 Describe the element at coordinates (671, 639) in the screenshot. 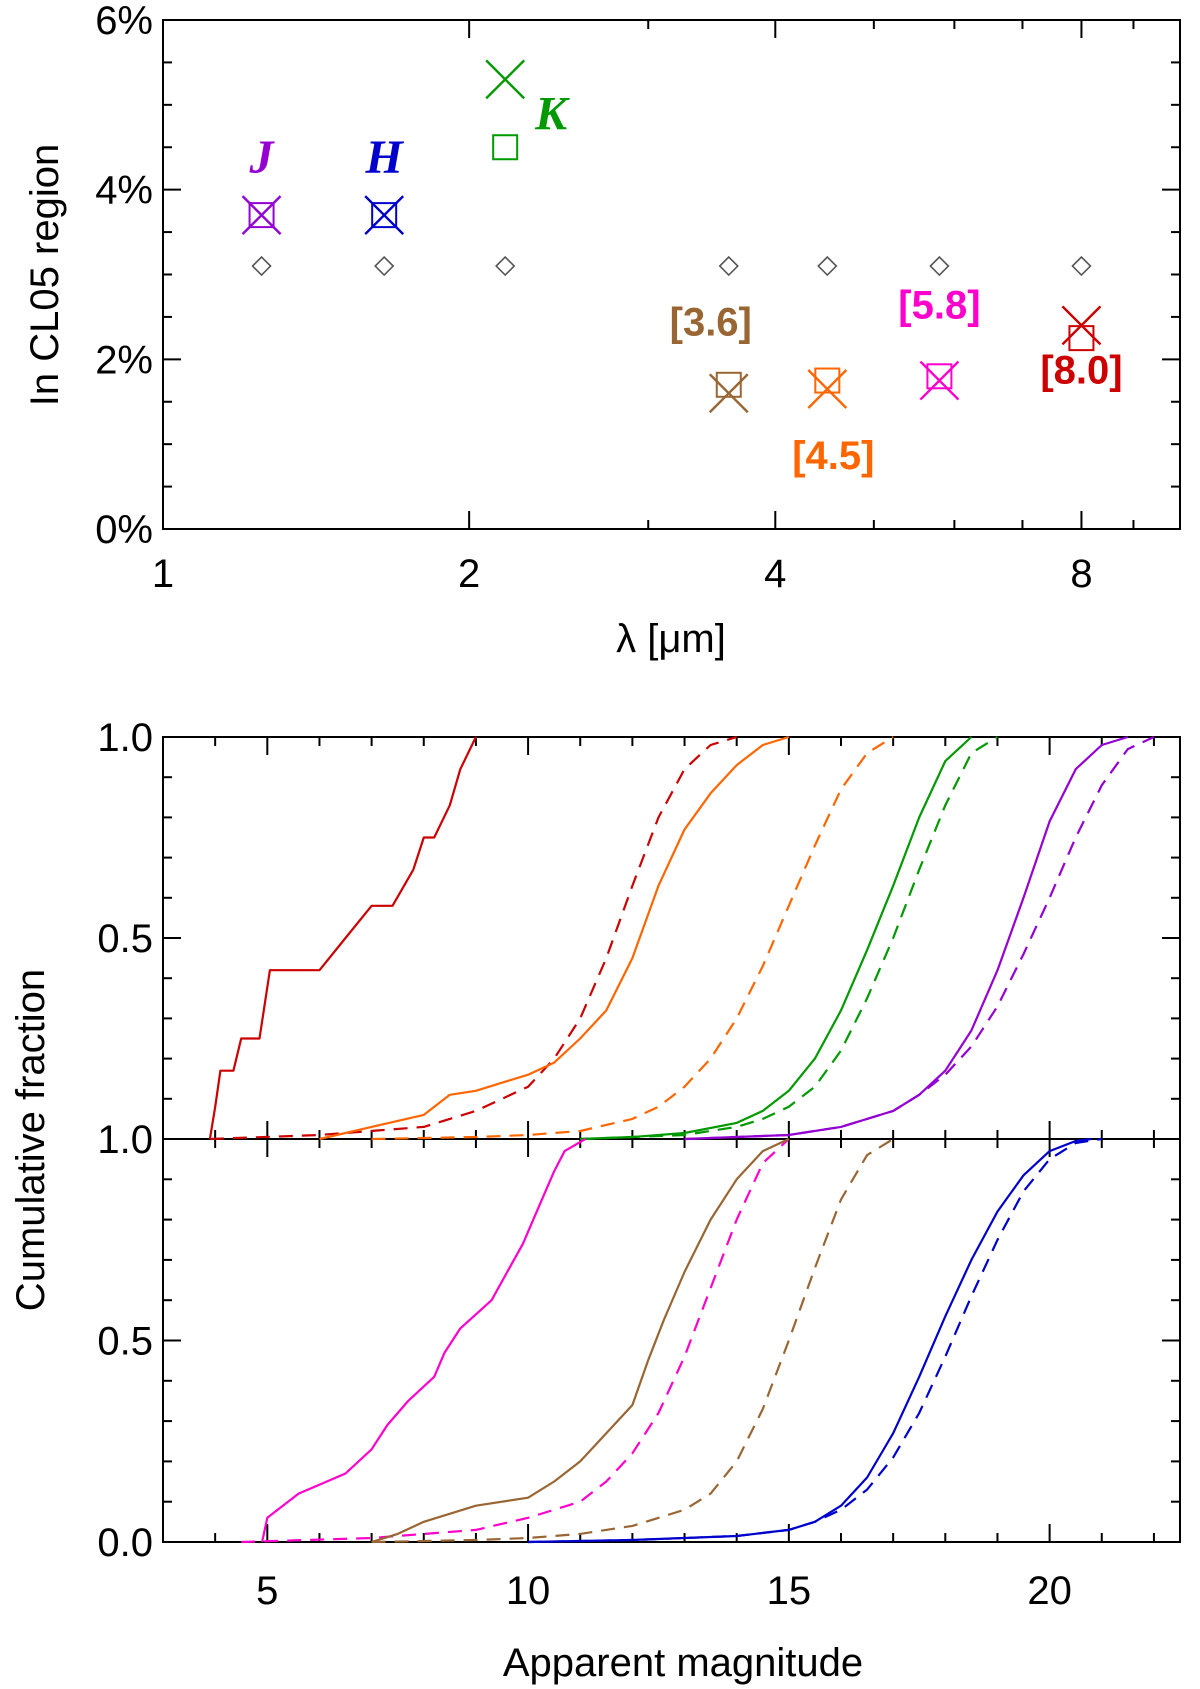

I see `top-x-axis-title: λ [μm]` at that location.